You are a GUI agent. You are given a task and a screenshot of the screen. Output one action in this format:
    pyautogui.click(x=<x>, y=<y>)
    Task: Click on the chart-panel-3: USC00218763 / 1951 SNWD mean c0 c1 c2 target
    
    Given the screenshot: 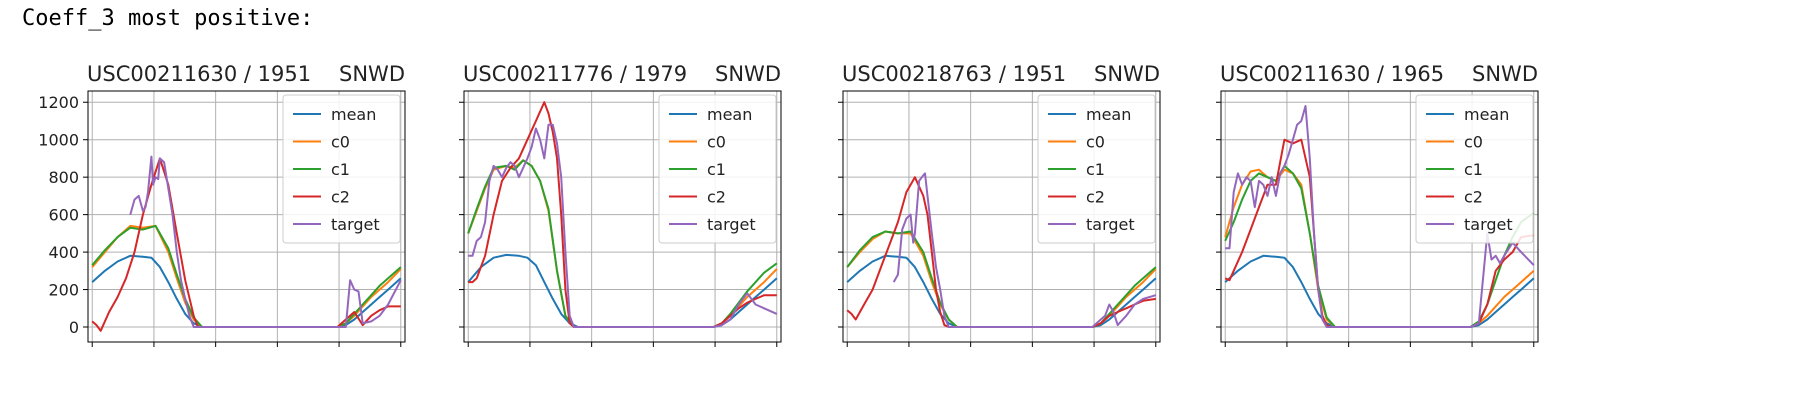 What is the action you would take?
    pyautogui.click(x=999, y=204)
    